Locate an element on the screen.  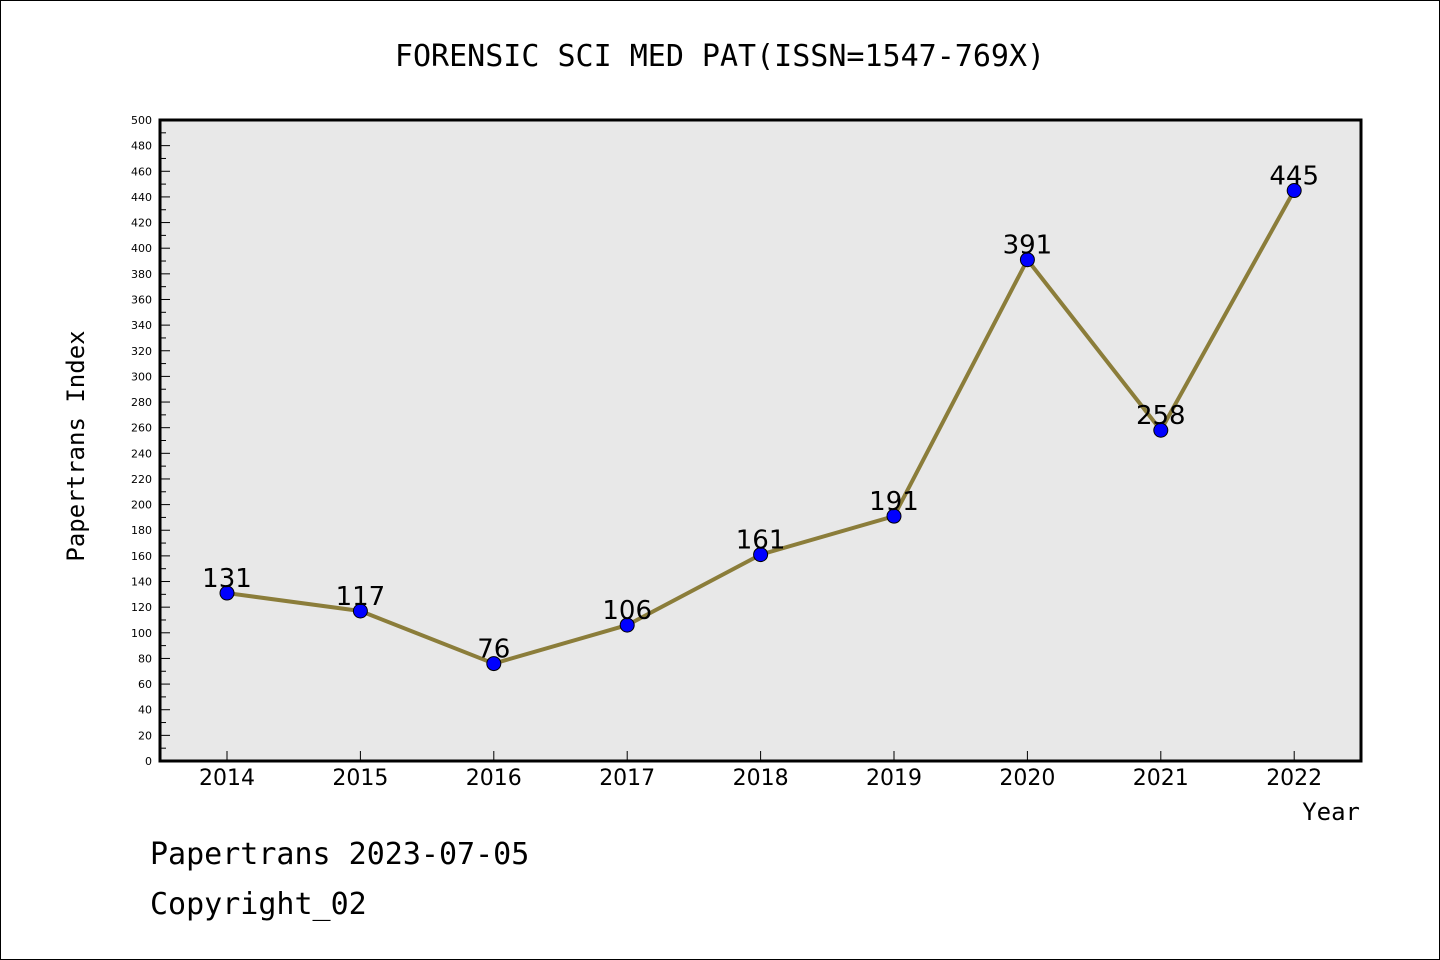
data-label-2016: 76 is located at coordinates (493, 650).